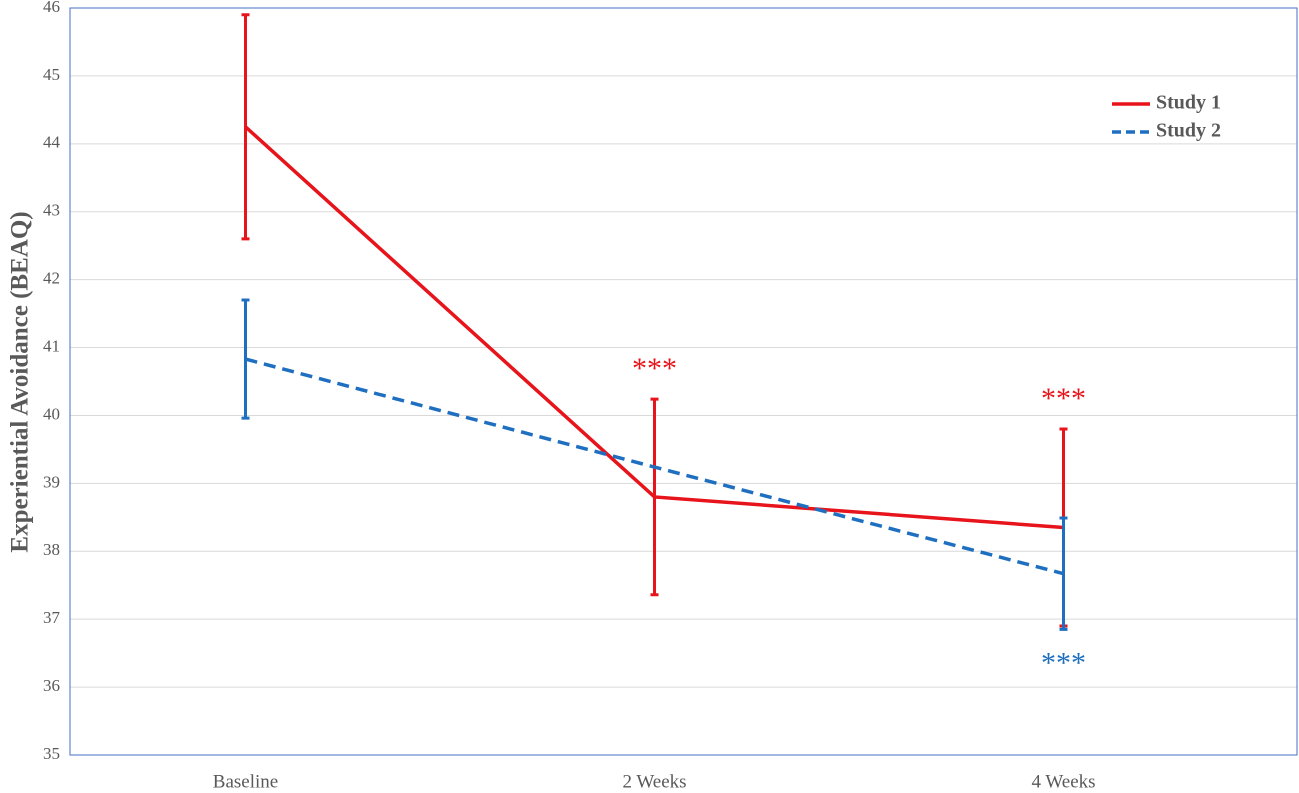 This screenshot has width=1299, height=793. I want to click on y-tick-label: 42, so click(51, 278).